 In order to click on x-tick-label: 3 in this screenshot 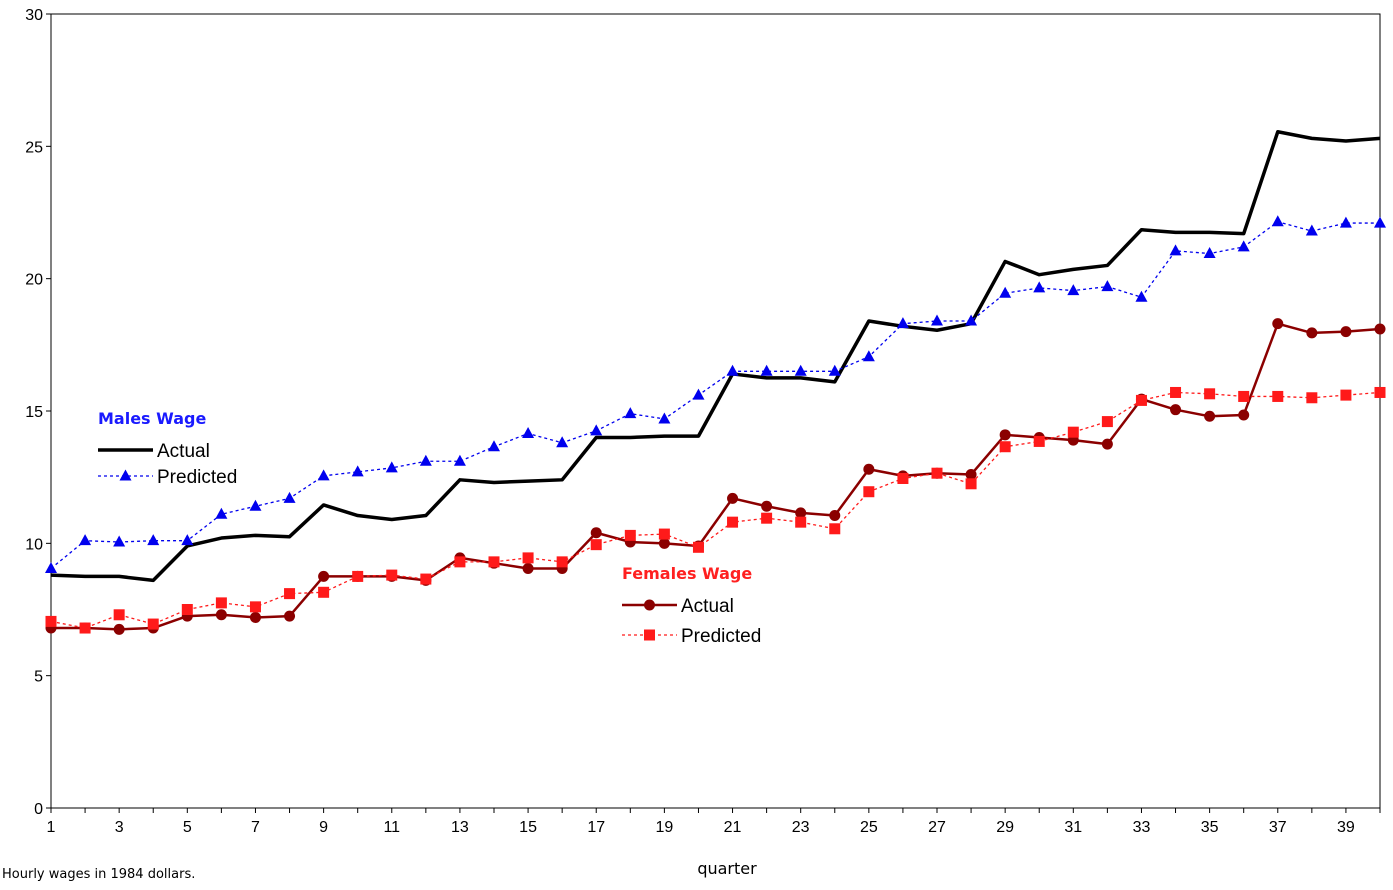, I will do `click(119, 827)`.